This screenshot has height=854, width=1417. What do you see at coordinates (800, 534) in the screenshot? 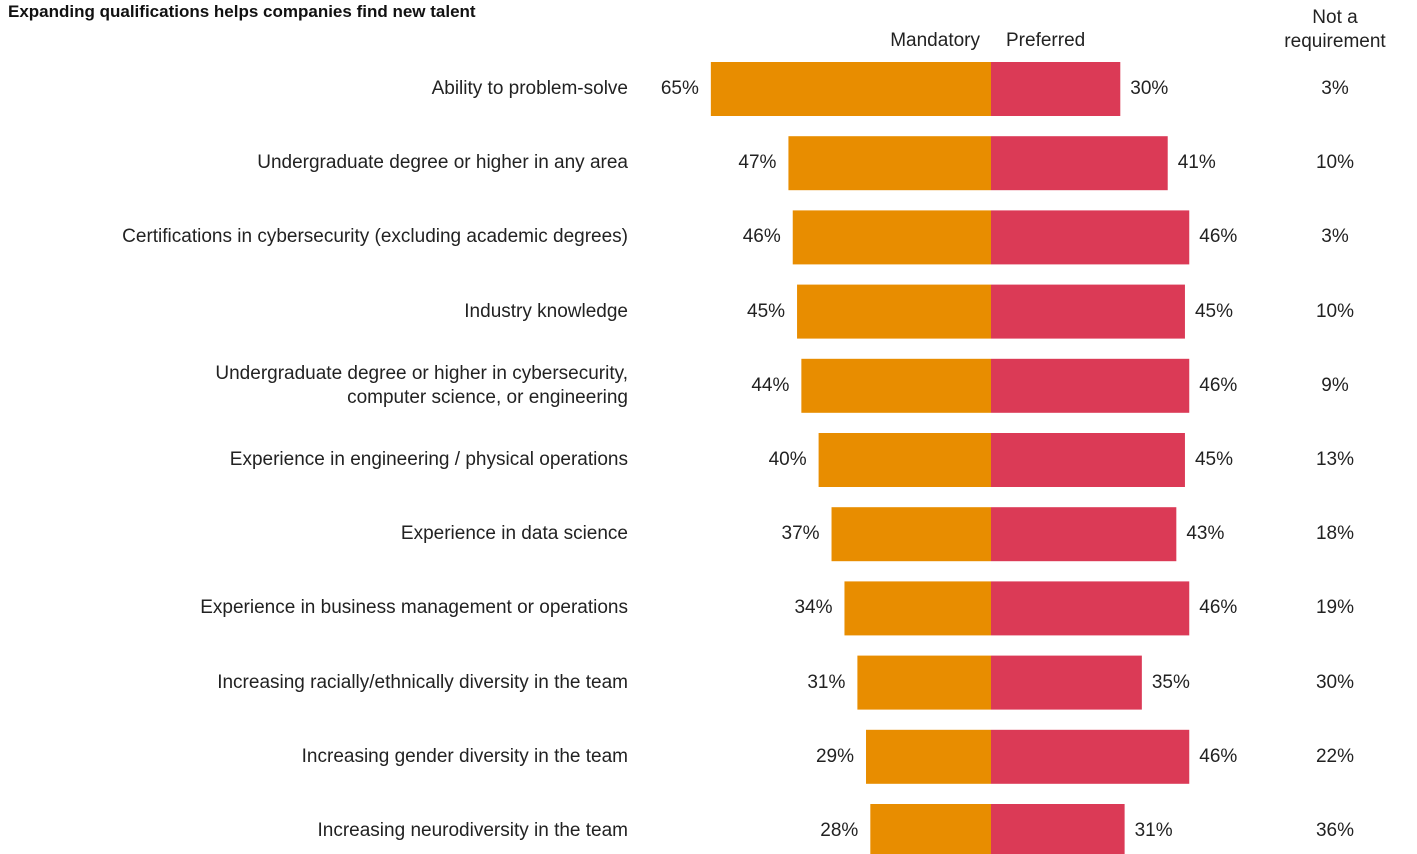
I see `data-label: 37%` at bounding box center [800, 534].